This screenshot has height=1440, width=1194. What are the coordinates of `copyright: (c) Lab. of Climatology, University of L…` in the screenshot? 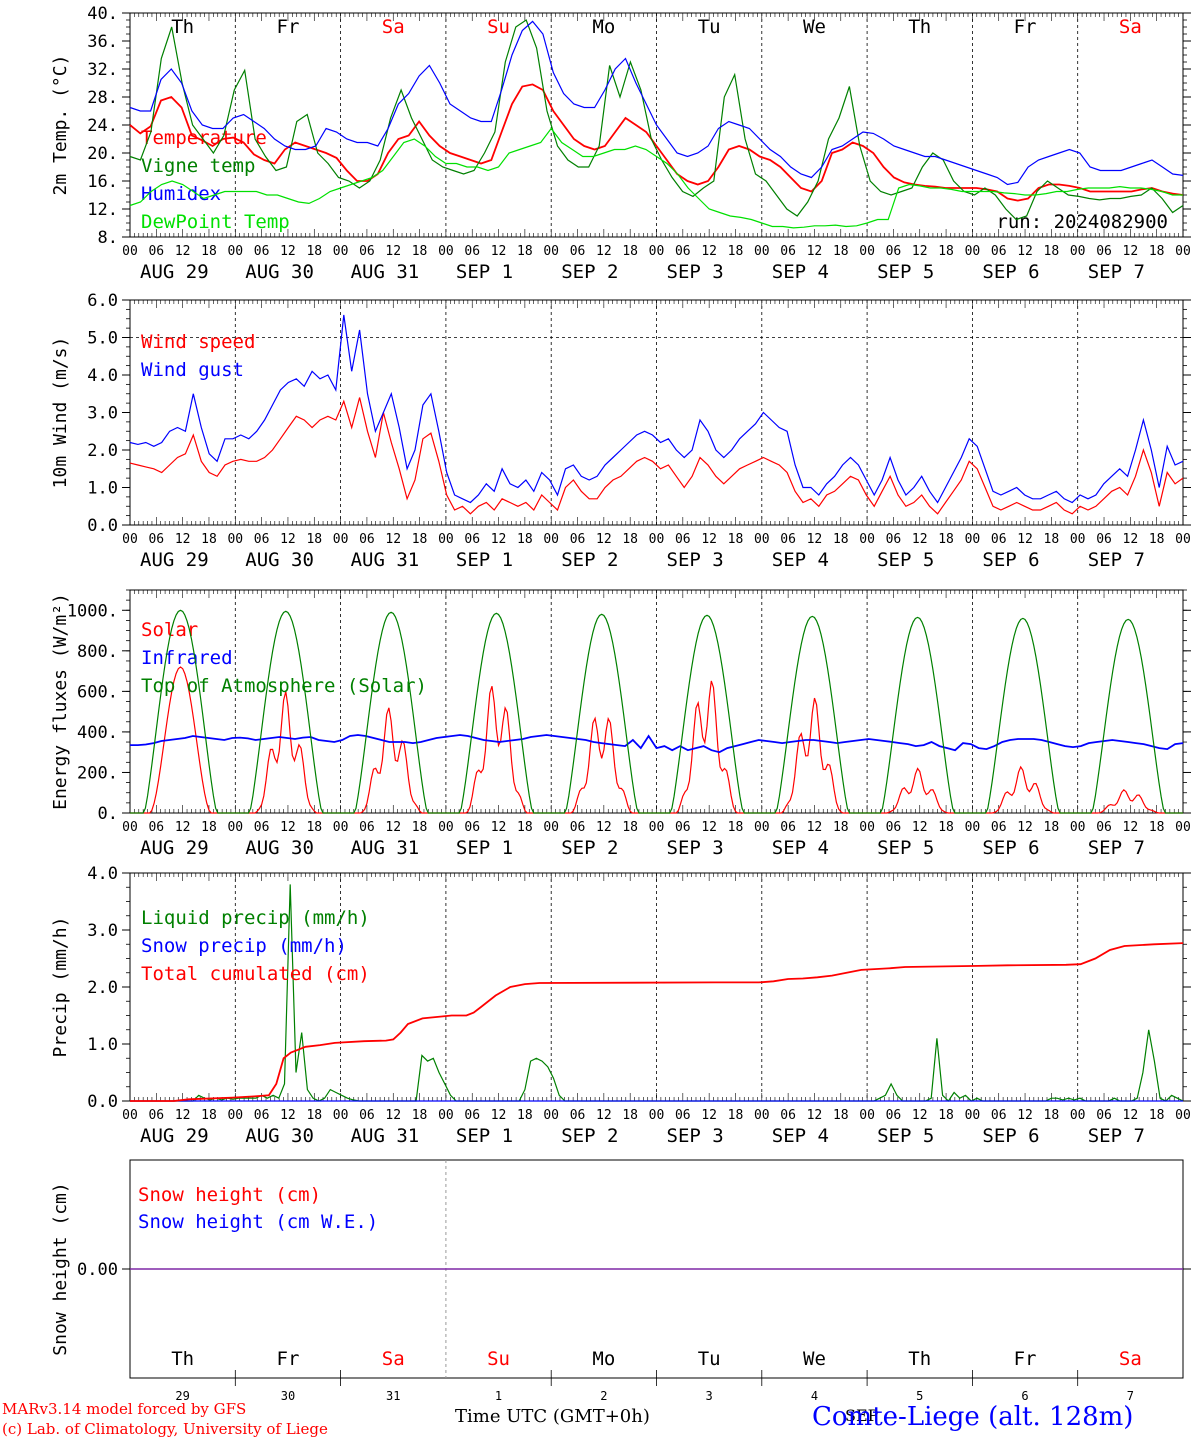 It's located at (165, 1429).